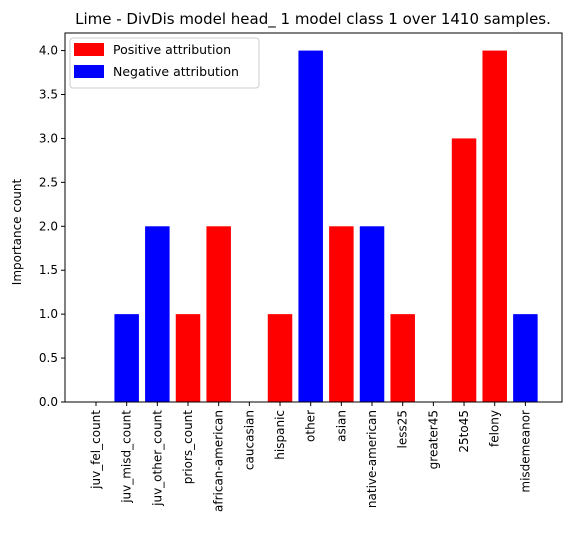 Image resolution: width=582 pixels, height=540 pixels. Describe the element at coordinates (48, 138) in the screenshot. I see `y-tick-label: 3.0` at that location.